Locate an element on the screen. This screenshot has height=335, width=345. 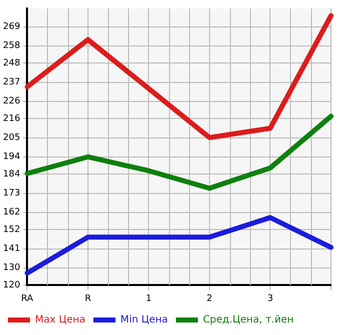
y-tick-label: 152 is located at coordinates (11, 230).